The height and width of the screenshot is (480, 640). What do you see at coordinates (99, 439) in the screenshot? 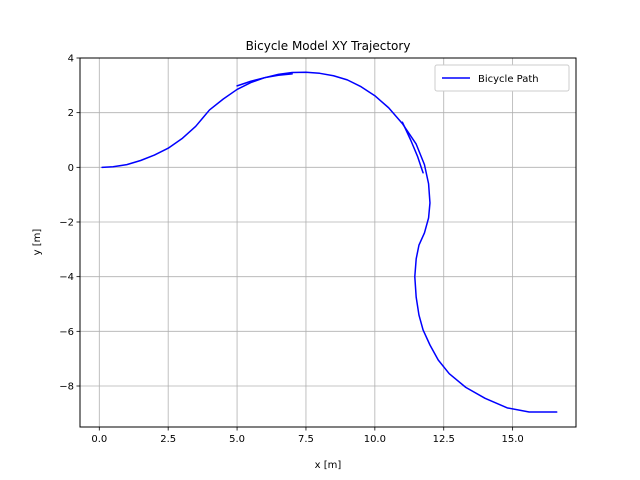
I see `x-tick-label: 0.0` at bounding box center [99, 439].